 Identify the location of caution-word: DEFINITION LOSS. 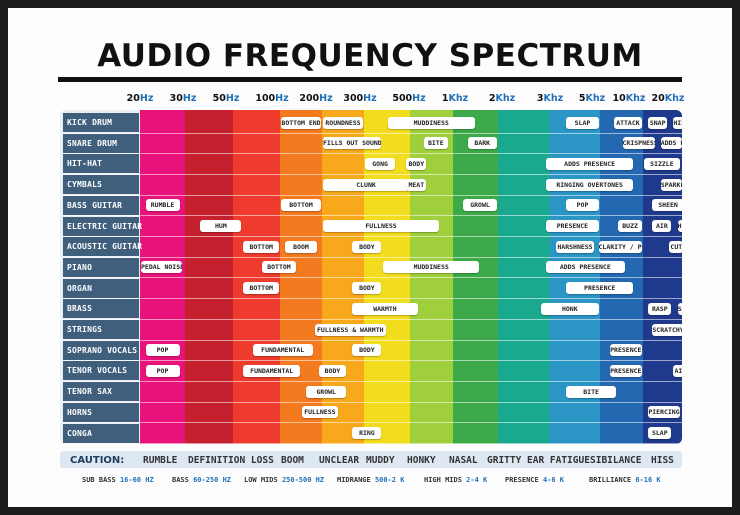
(231, 460).